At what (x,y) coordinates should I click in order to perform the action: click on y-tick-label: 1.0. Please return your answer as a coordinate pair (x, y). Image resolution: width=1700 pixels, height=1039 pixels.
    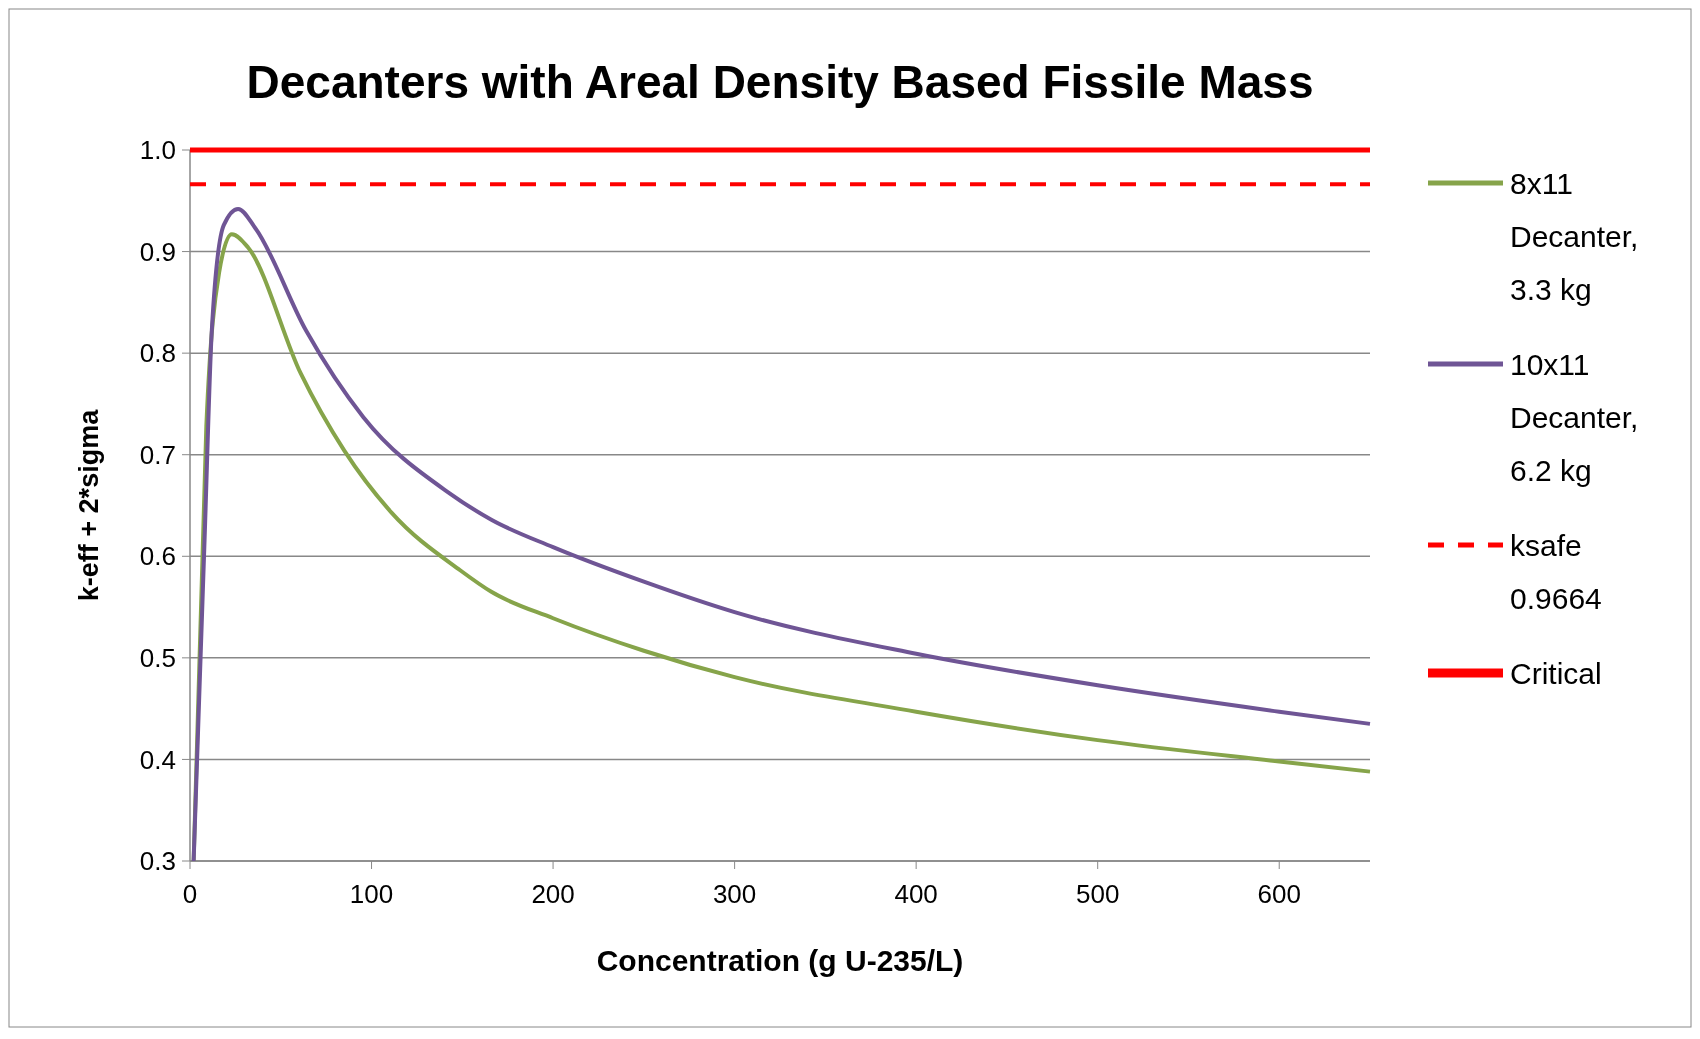
    Looking at the image, I should click on (157, 150).